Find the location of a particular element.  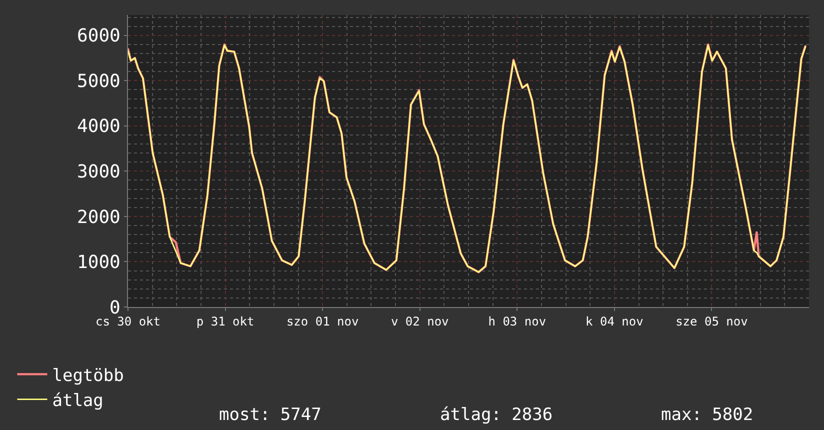

text: most: 5747 is located at coordinates (270, 415).